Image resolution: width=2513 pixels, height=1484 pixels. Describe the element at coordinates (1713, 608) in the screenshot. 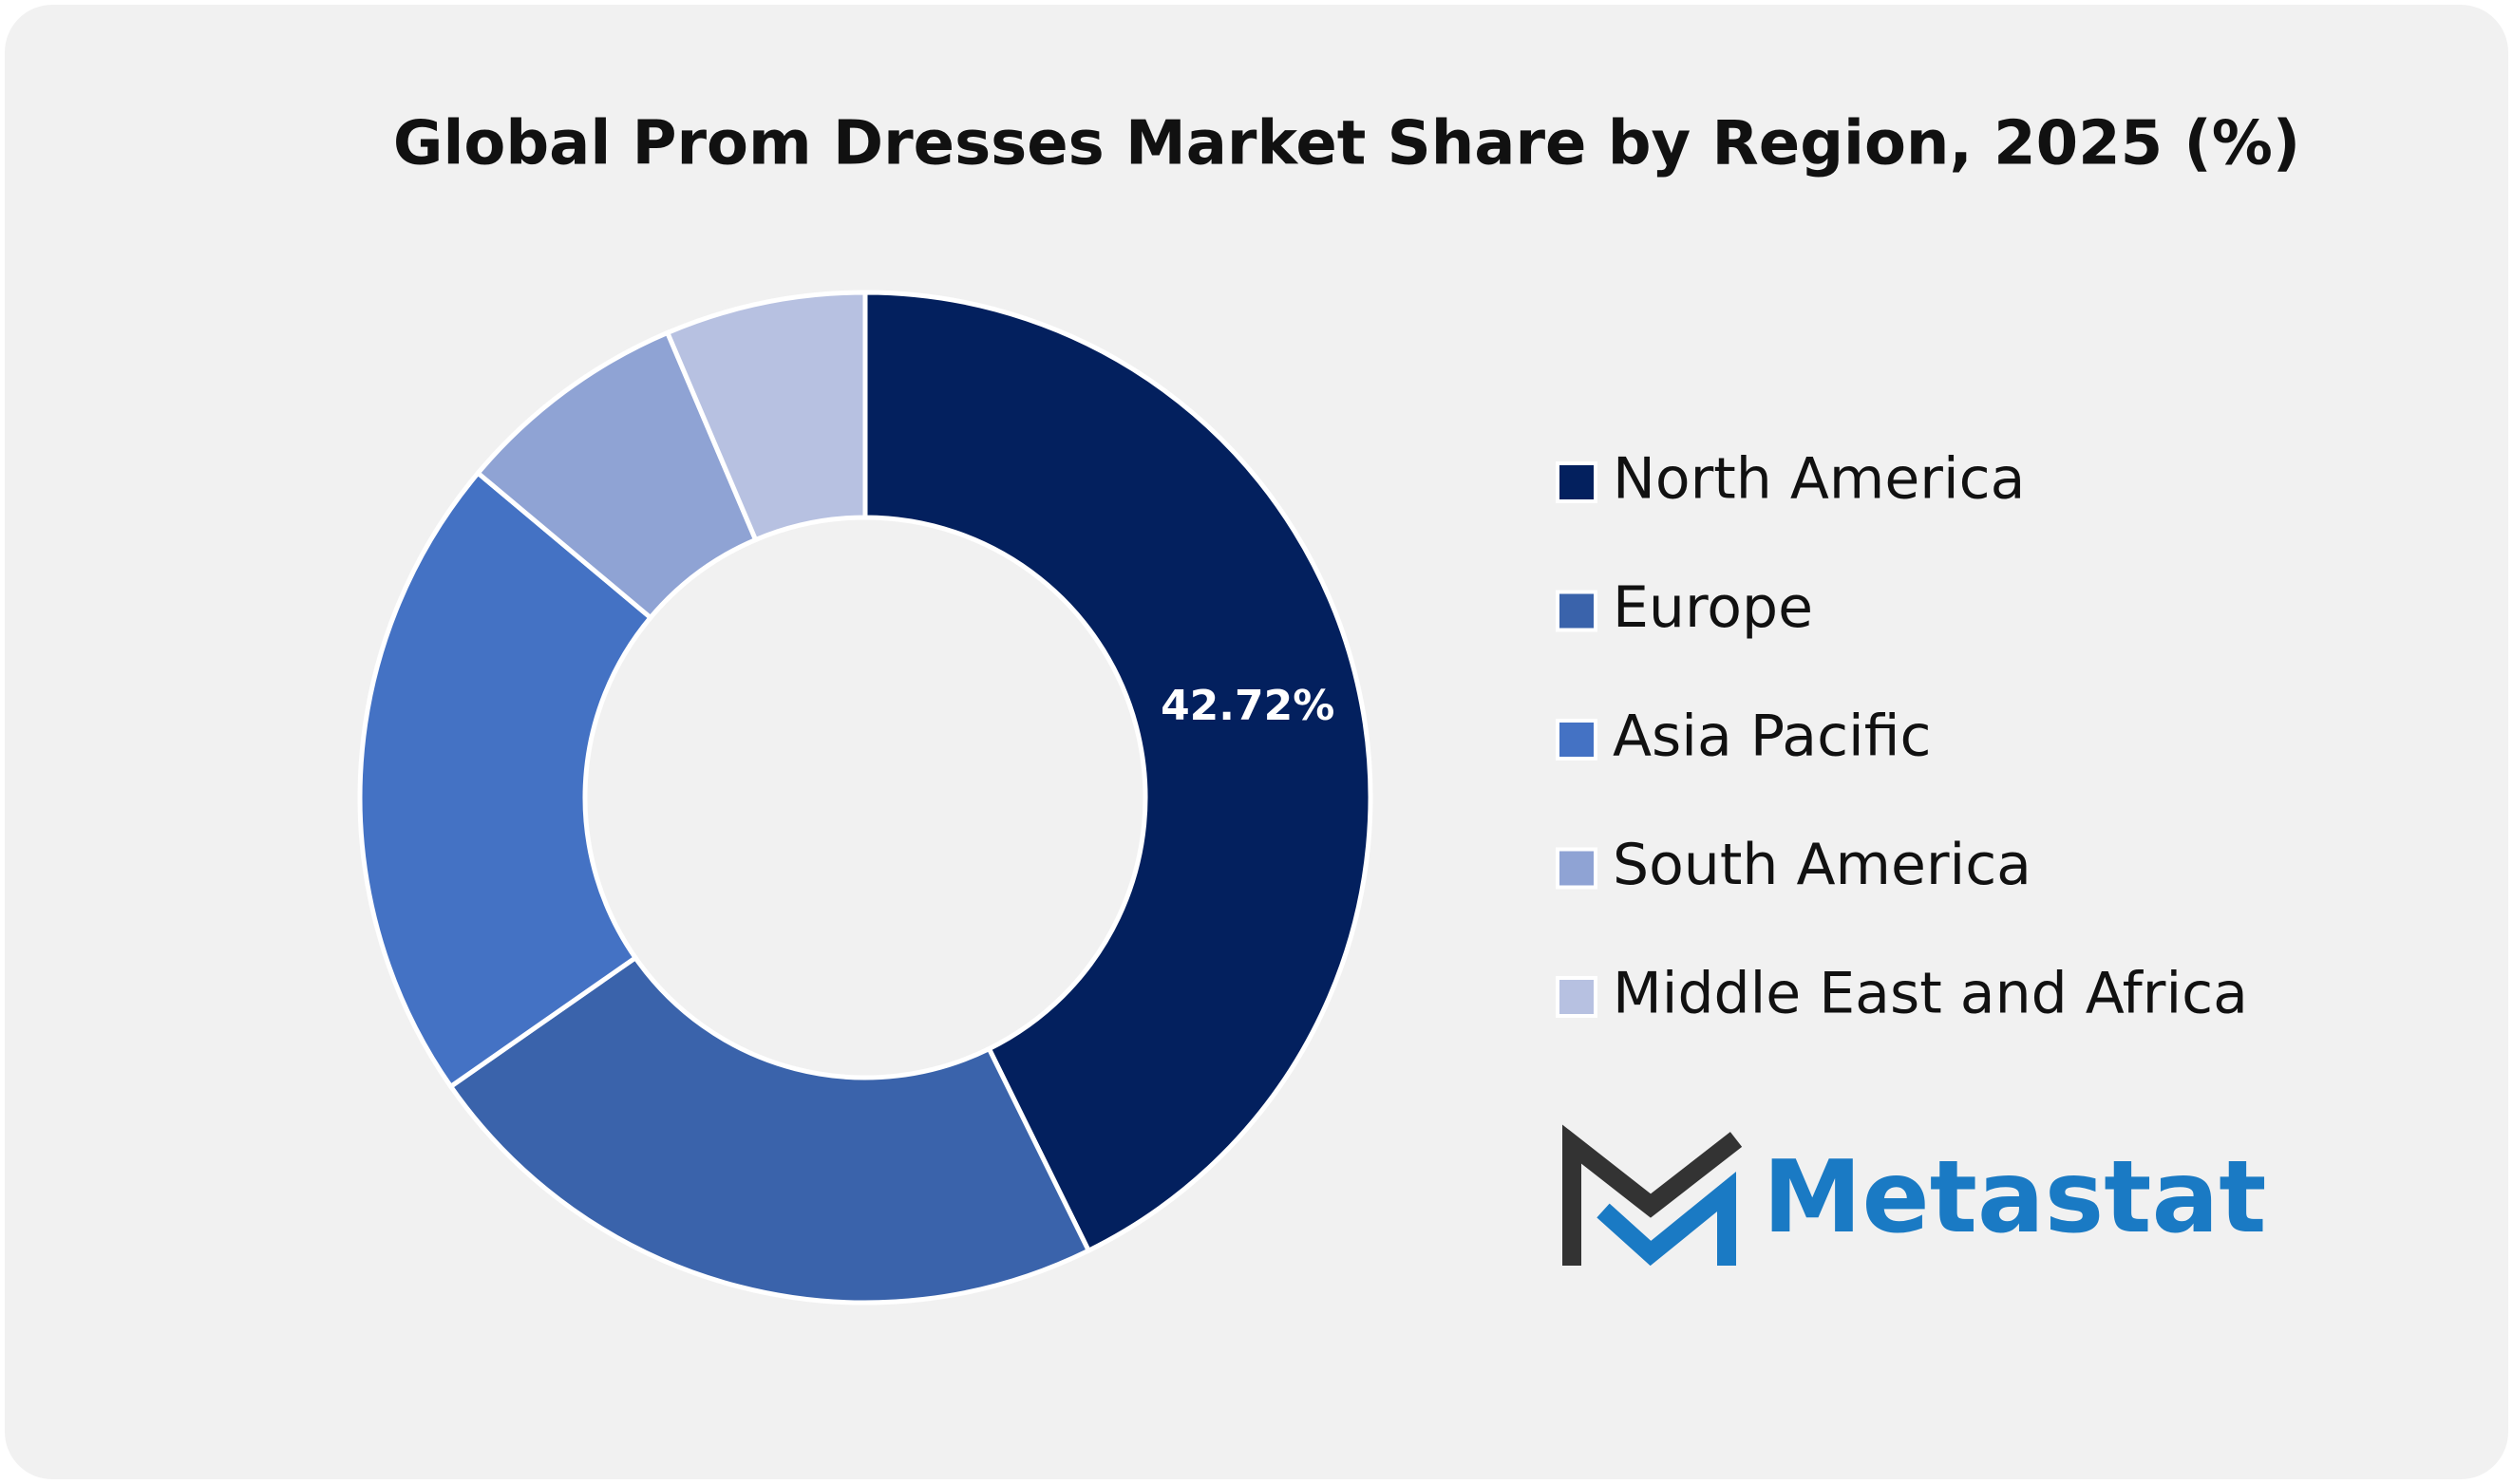

I see `legend-label: Europe` at that location.